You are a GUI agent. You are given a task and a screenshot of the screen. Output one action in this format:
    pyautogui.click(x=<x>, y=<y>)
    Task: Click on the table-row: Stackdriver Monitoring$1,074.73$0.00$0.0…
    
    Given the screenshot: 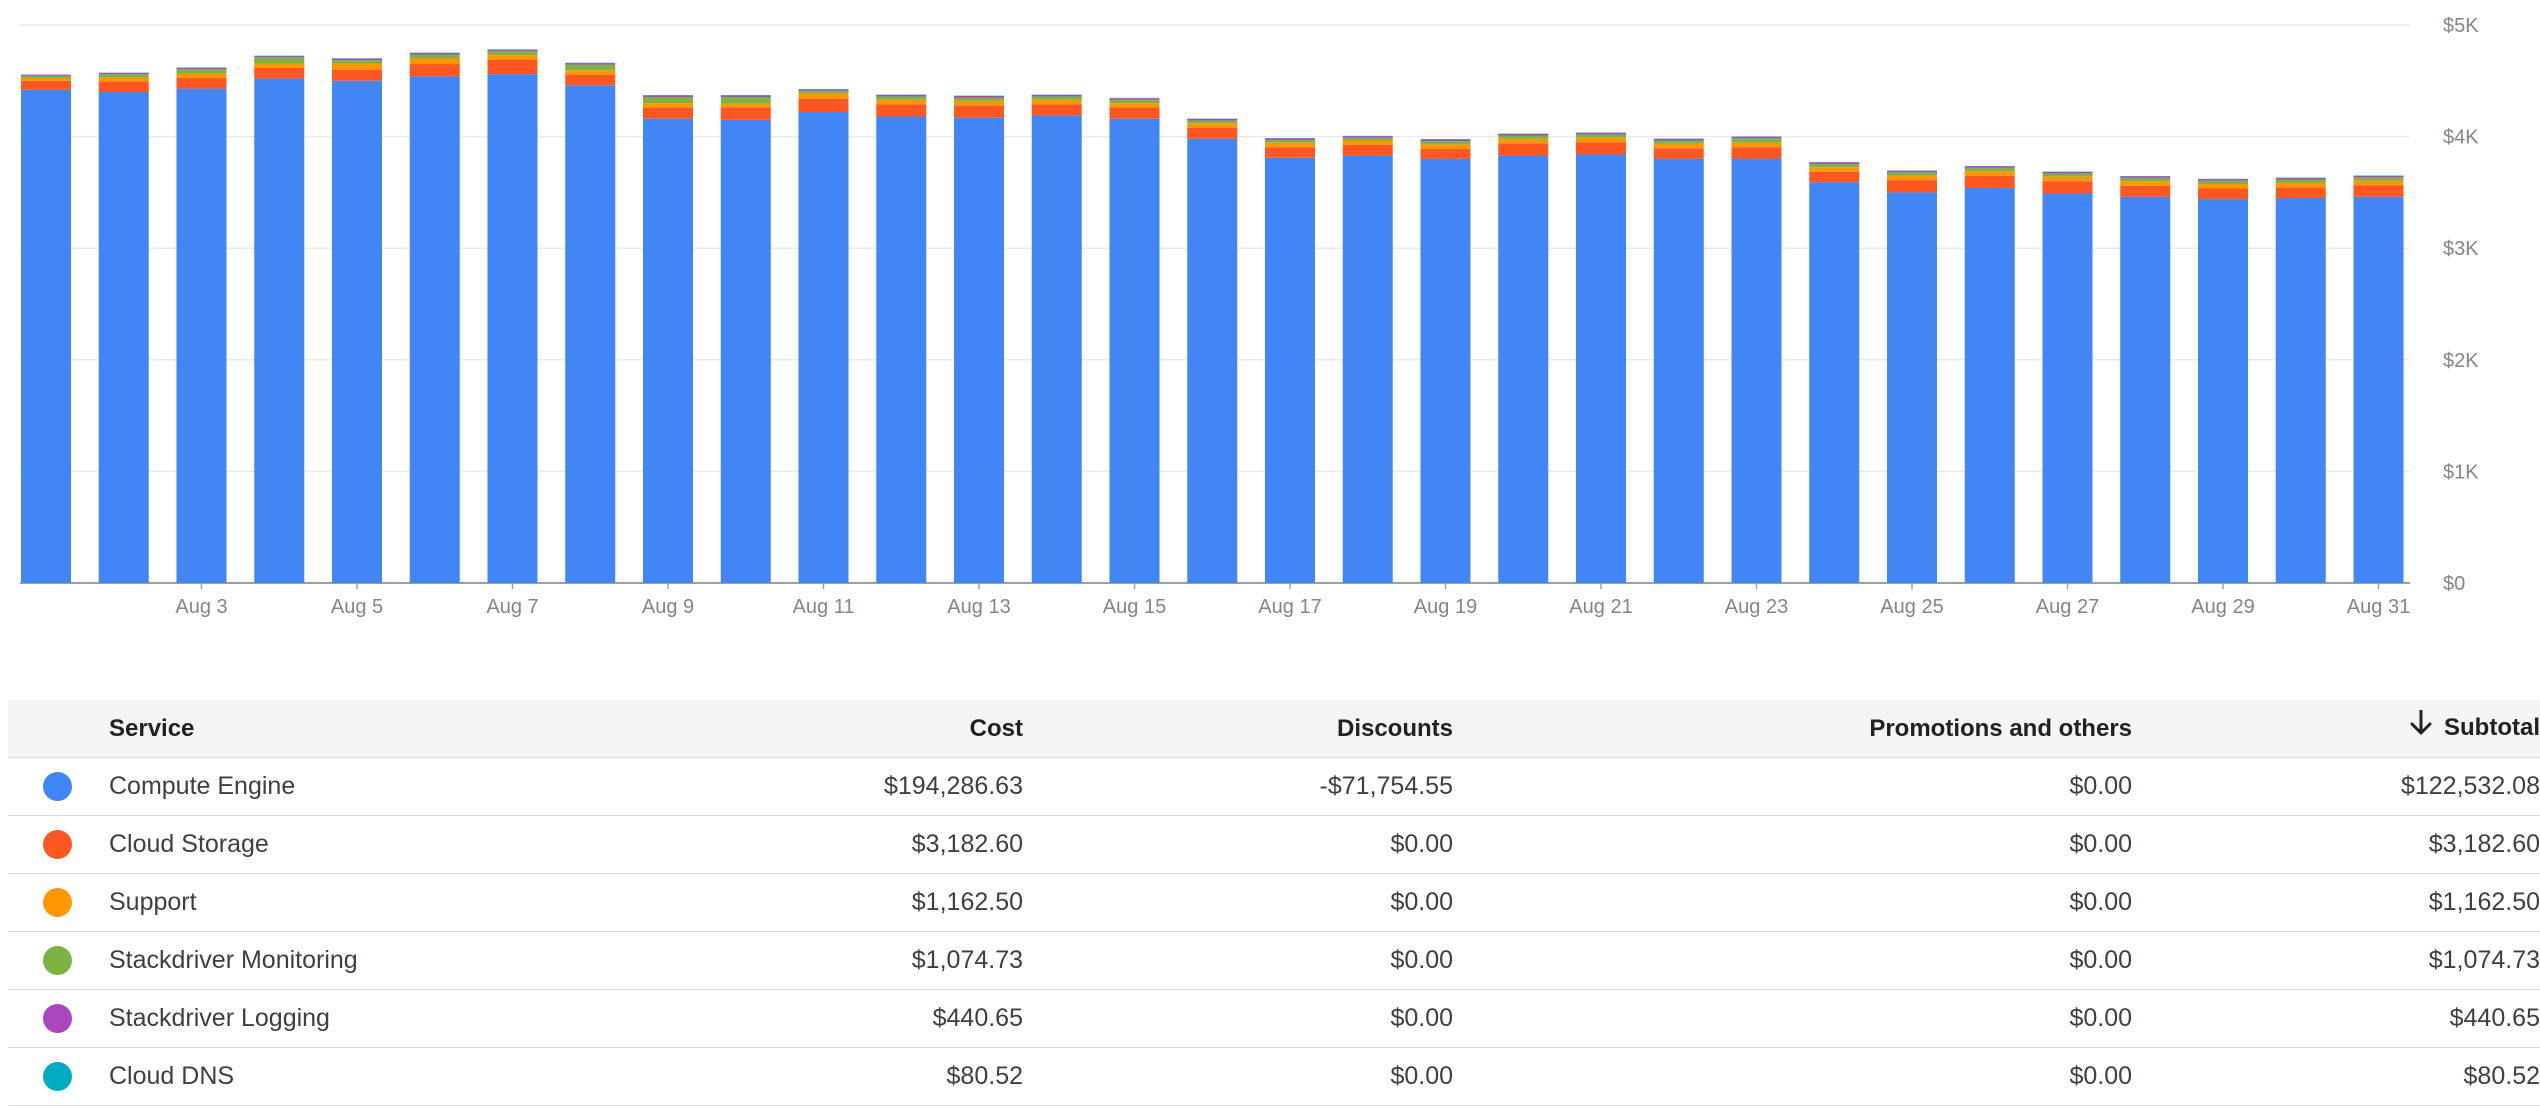 What is the action you would take?
    pyautogui.click(x=1274, y=961)
    